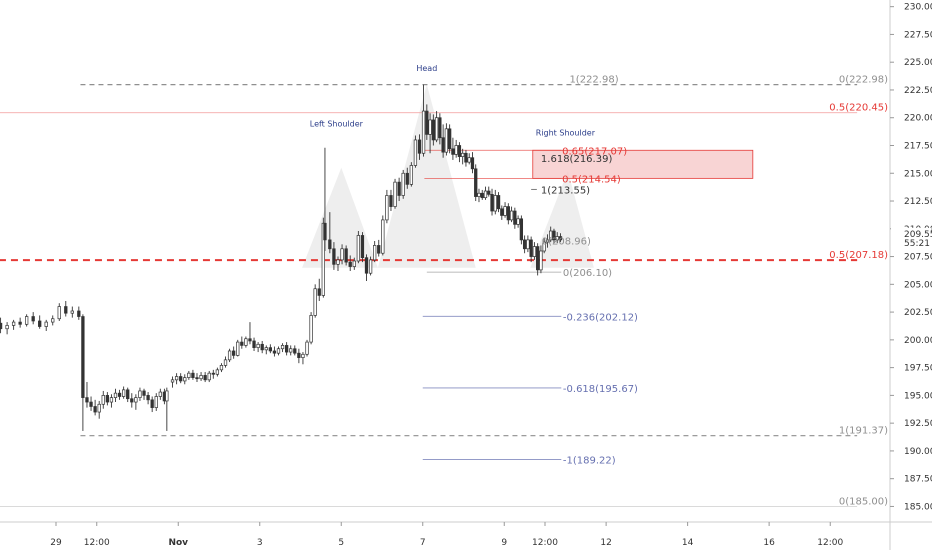  I want to click on level-label: 0(222.98), so click(863, 80).